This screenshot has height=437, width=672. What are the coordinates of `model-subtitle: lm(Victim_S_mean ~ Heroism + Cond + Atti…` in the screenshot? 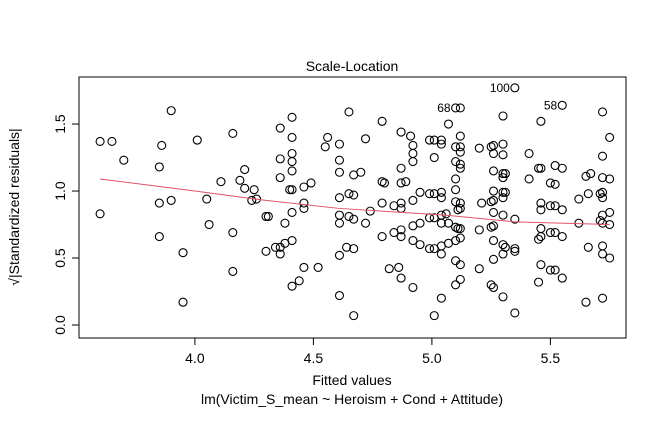 It's located at (352, 399).